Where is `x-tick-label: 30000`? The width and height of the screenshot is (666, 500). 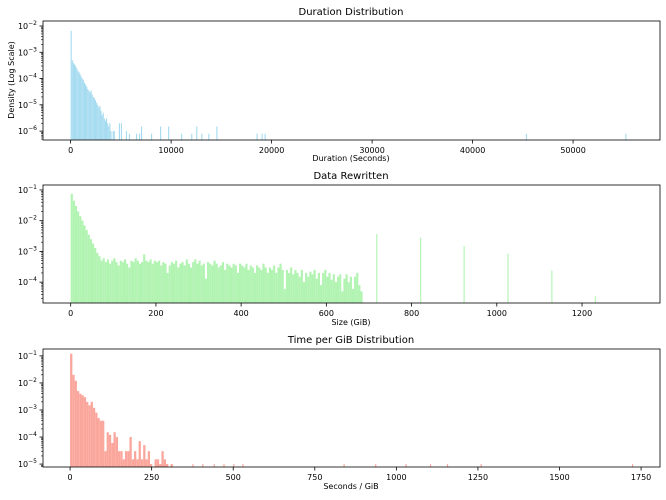 x-tick-label: 30000 is located at coordinates (371, 150).